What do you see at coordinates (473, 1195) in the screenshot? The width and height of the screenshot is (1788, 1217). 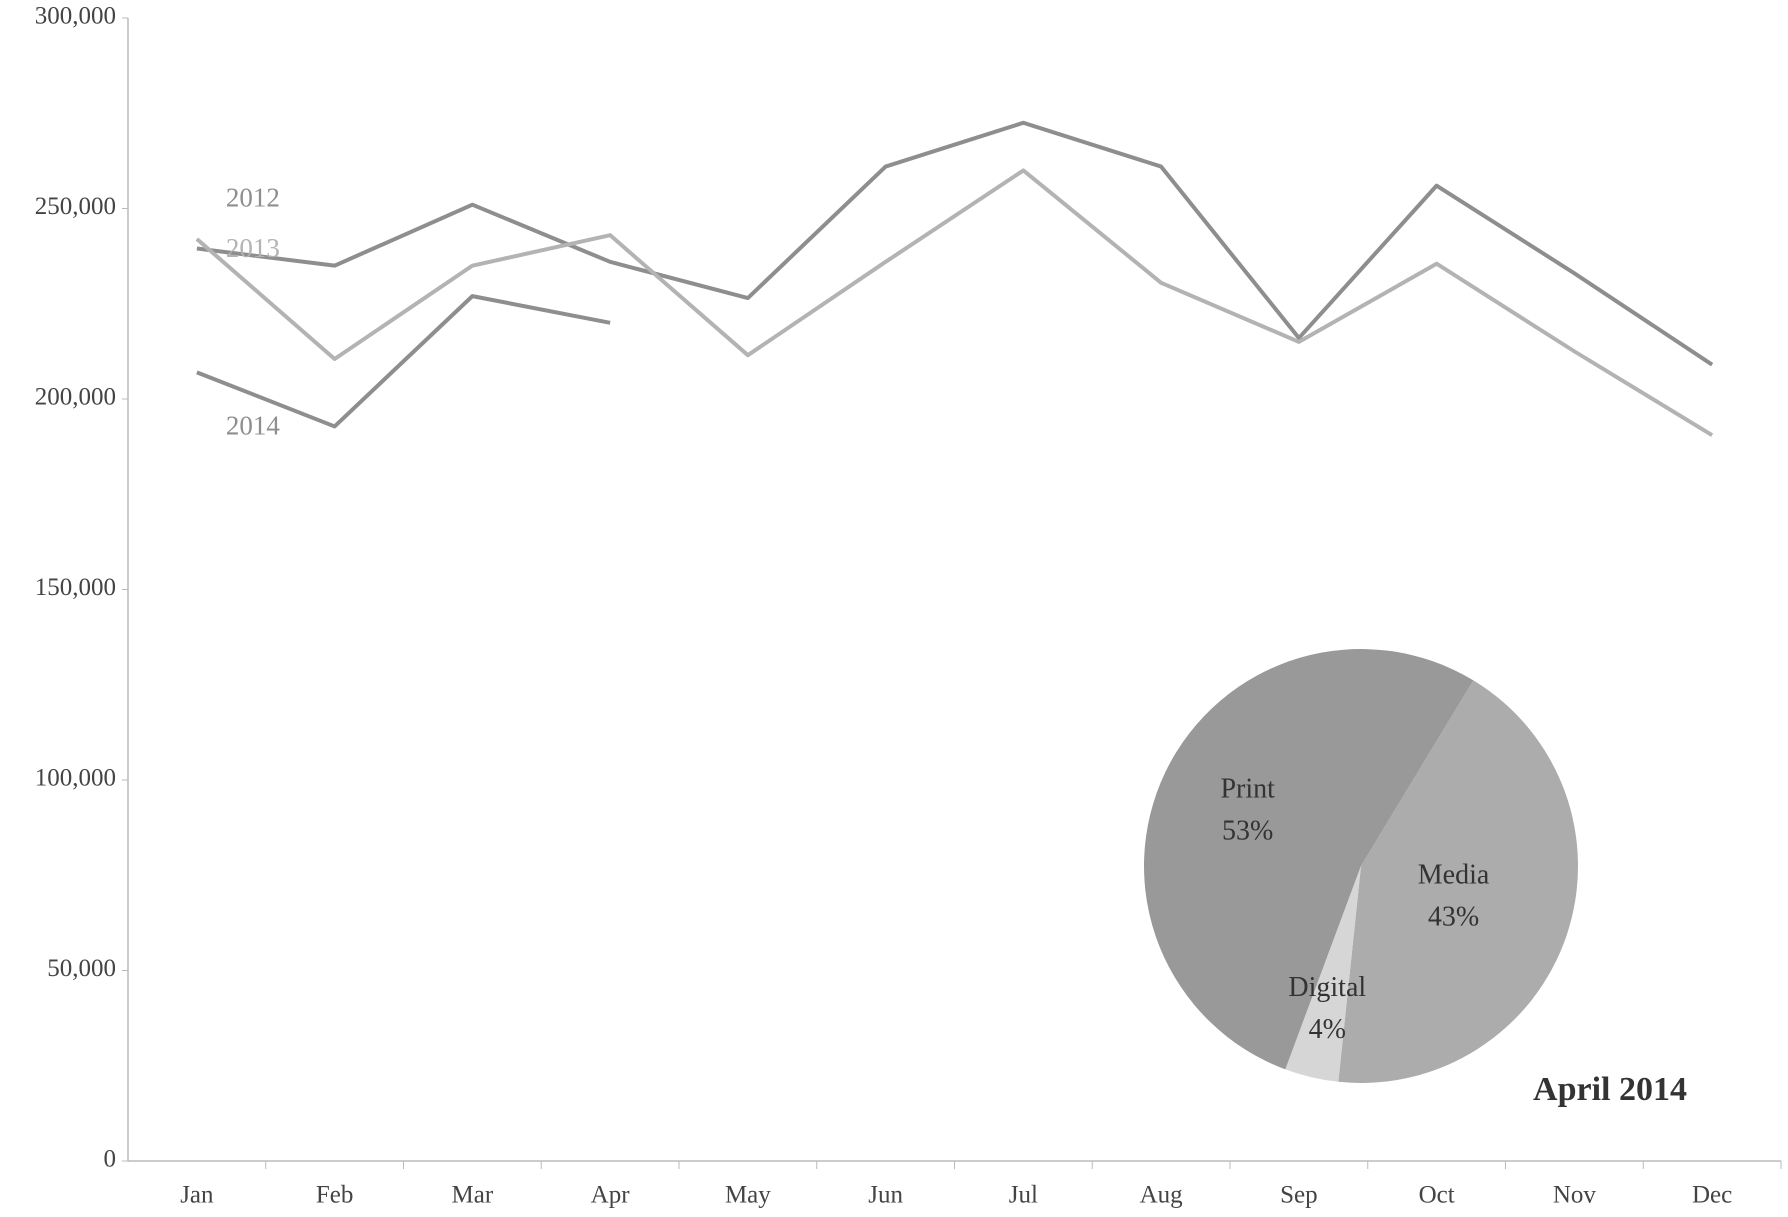 I see `x-tick-label: Mar` at bounding box center [473, 1195].